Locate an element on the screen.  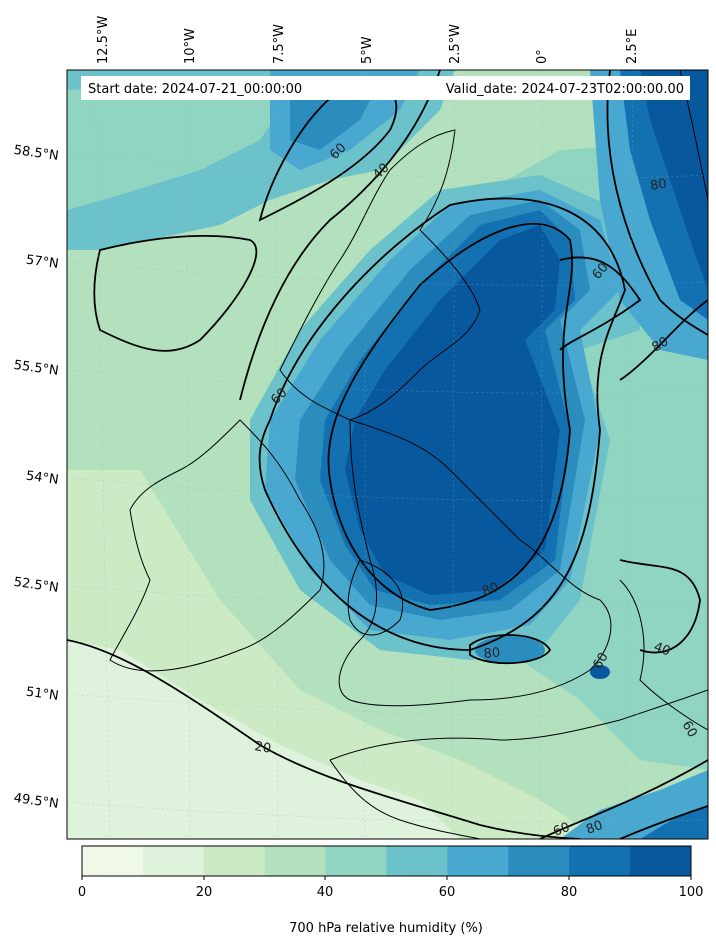
colorbar-ticks is located at coordinates (386, 878).